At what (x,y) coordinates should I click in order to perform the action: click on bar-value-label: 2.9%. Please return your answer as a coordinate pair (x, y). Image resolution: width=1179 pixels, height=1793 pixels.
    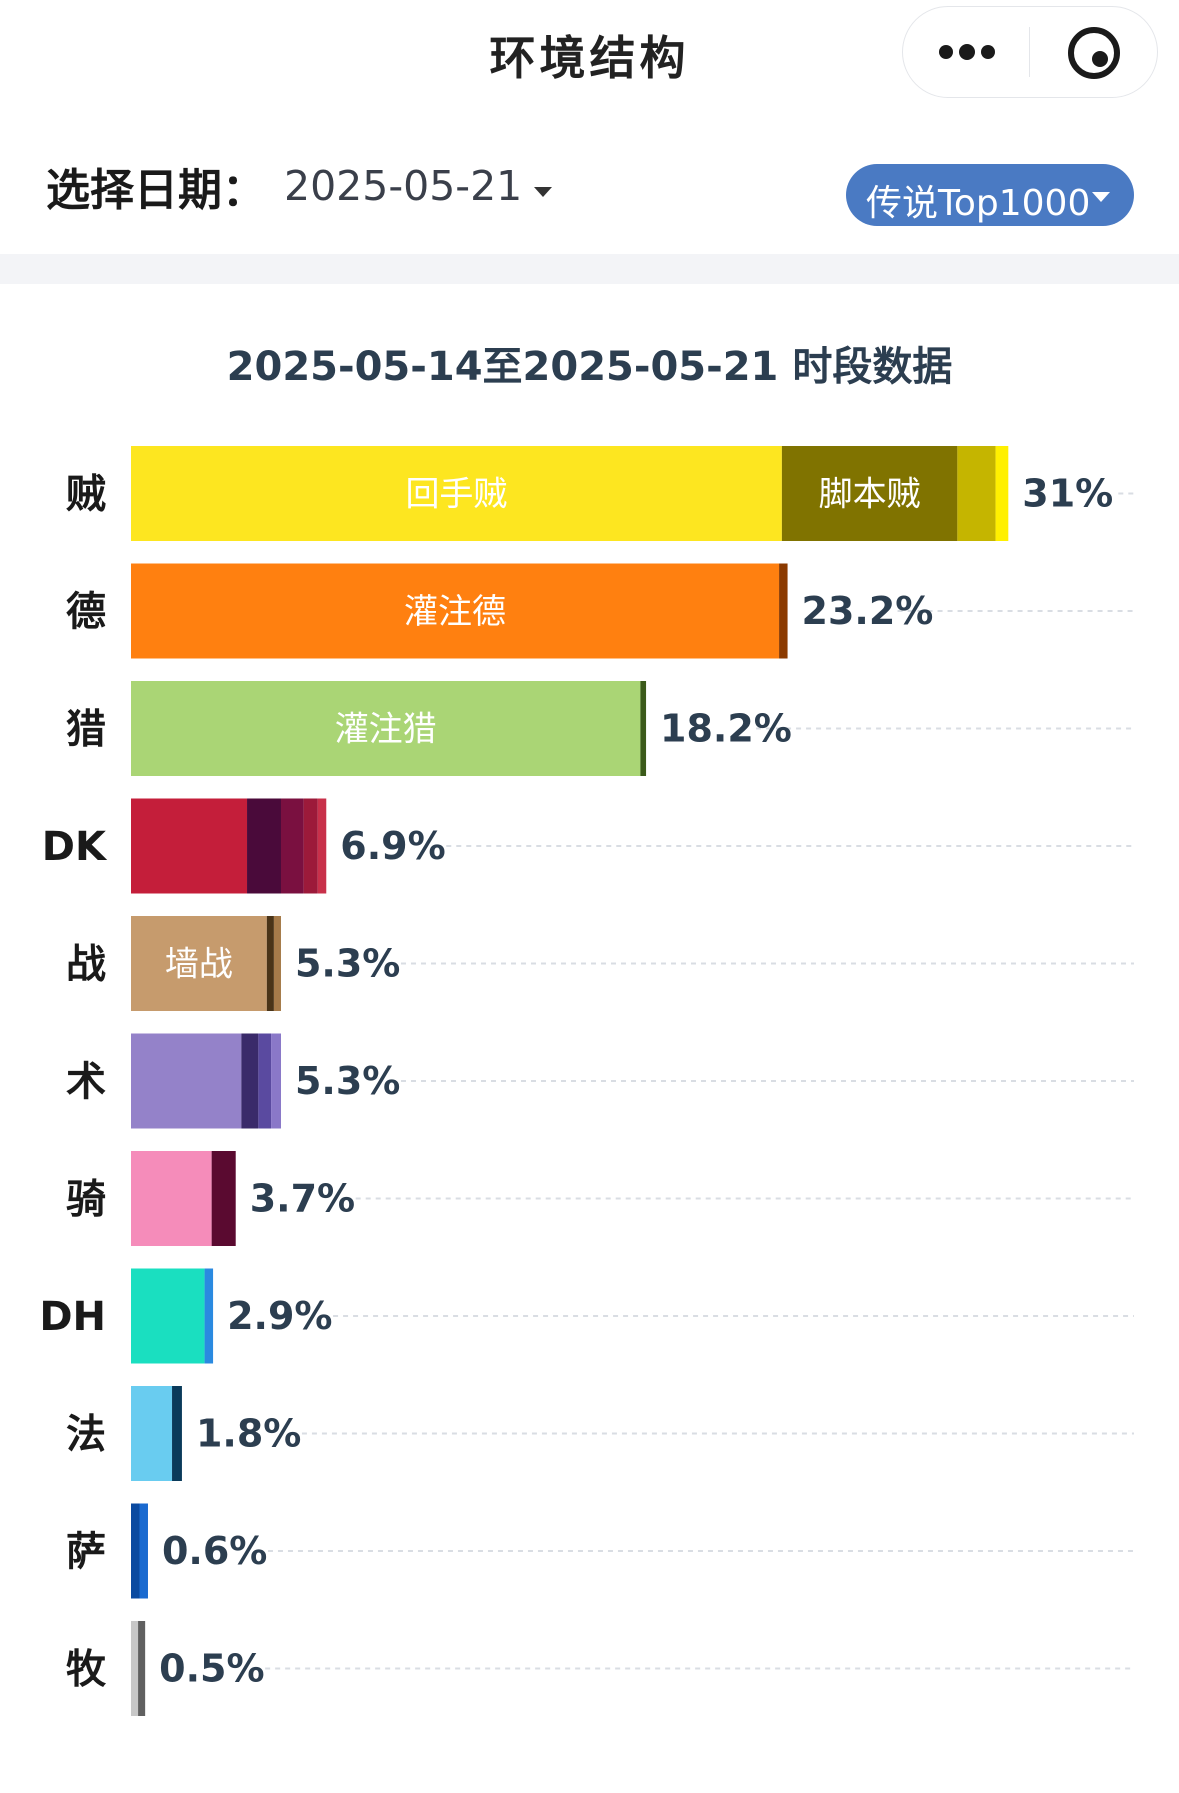
    Looking at the image, I should click on (279, 1316).